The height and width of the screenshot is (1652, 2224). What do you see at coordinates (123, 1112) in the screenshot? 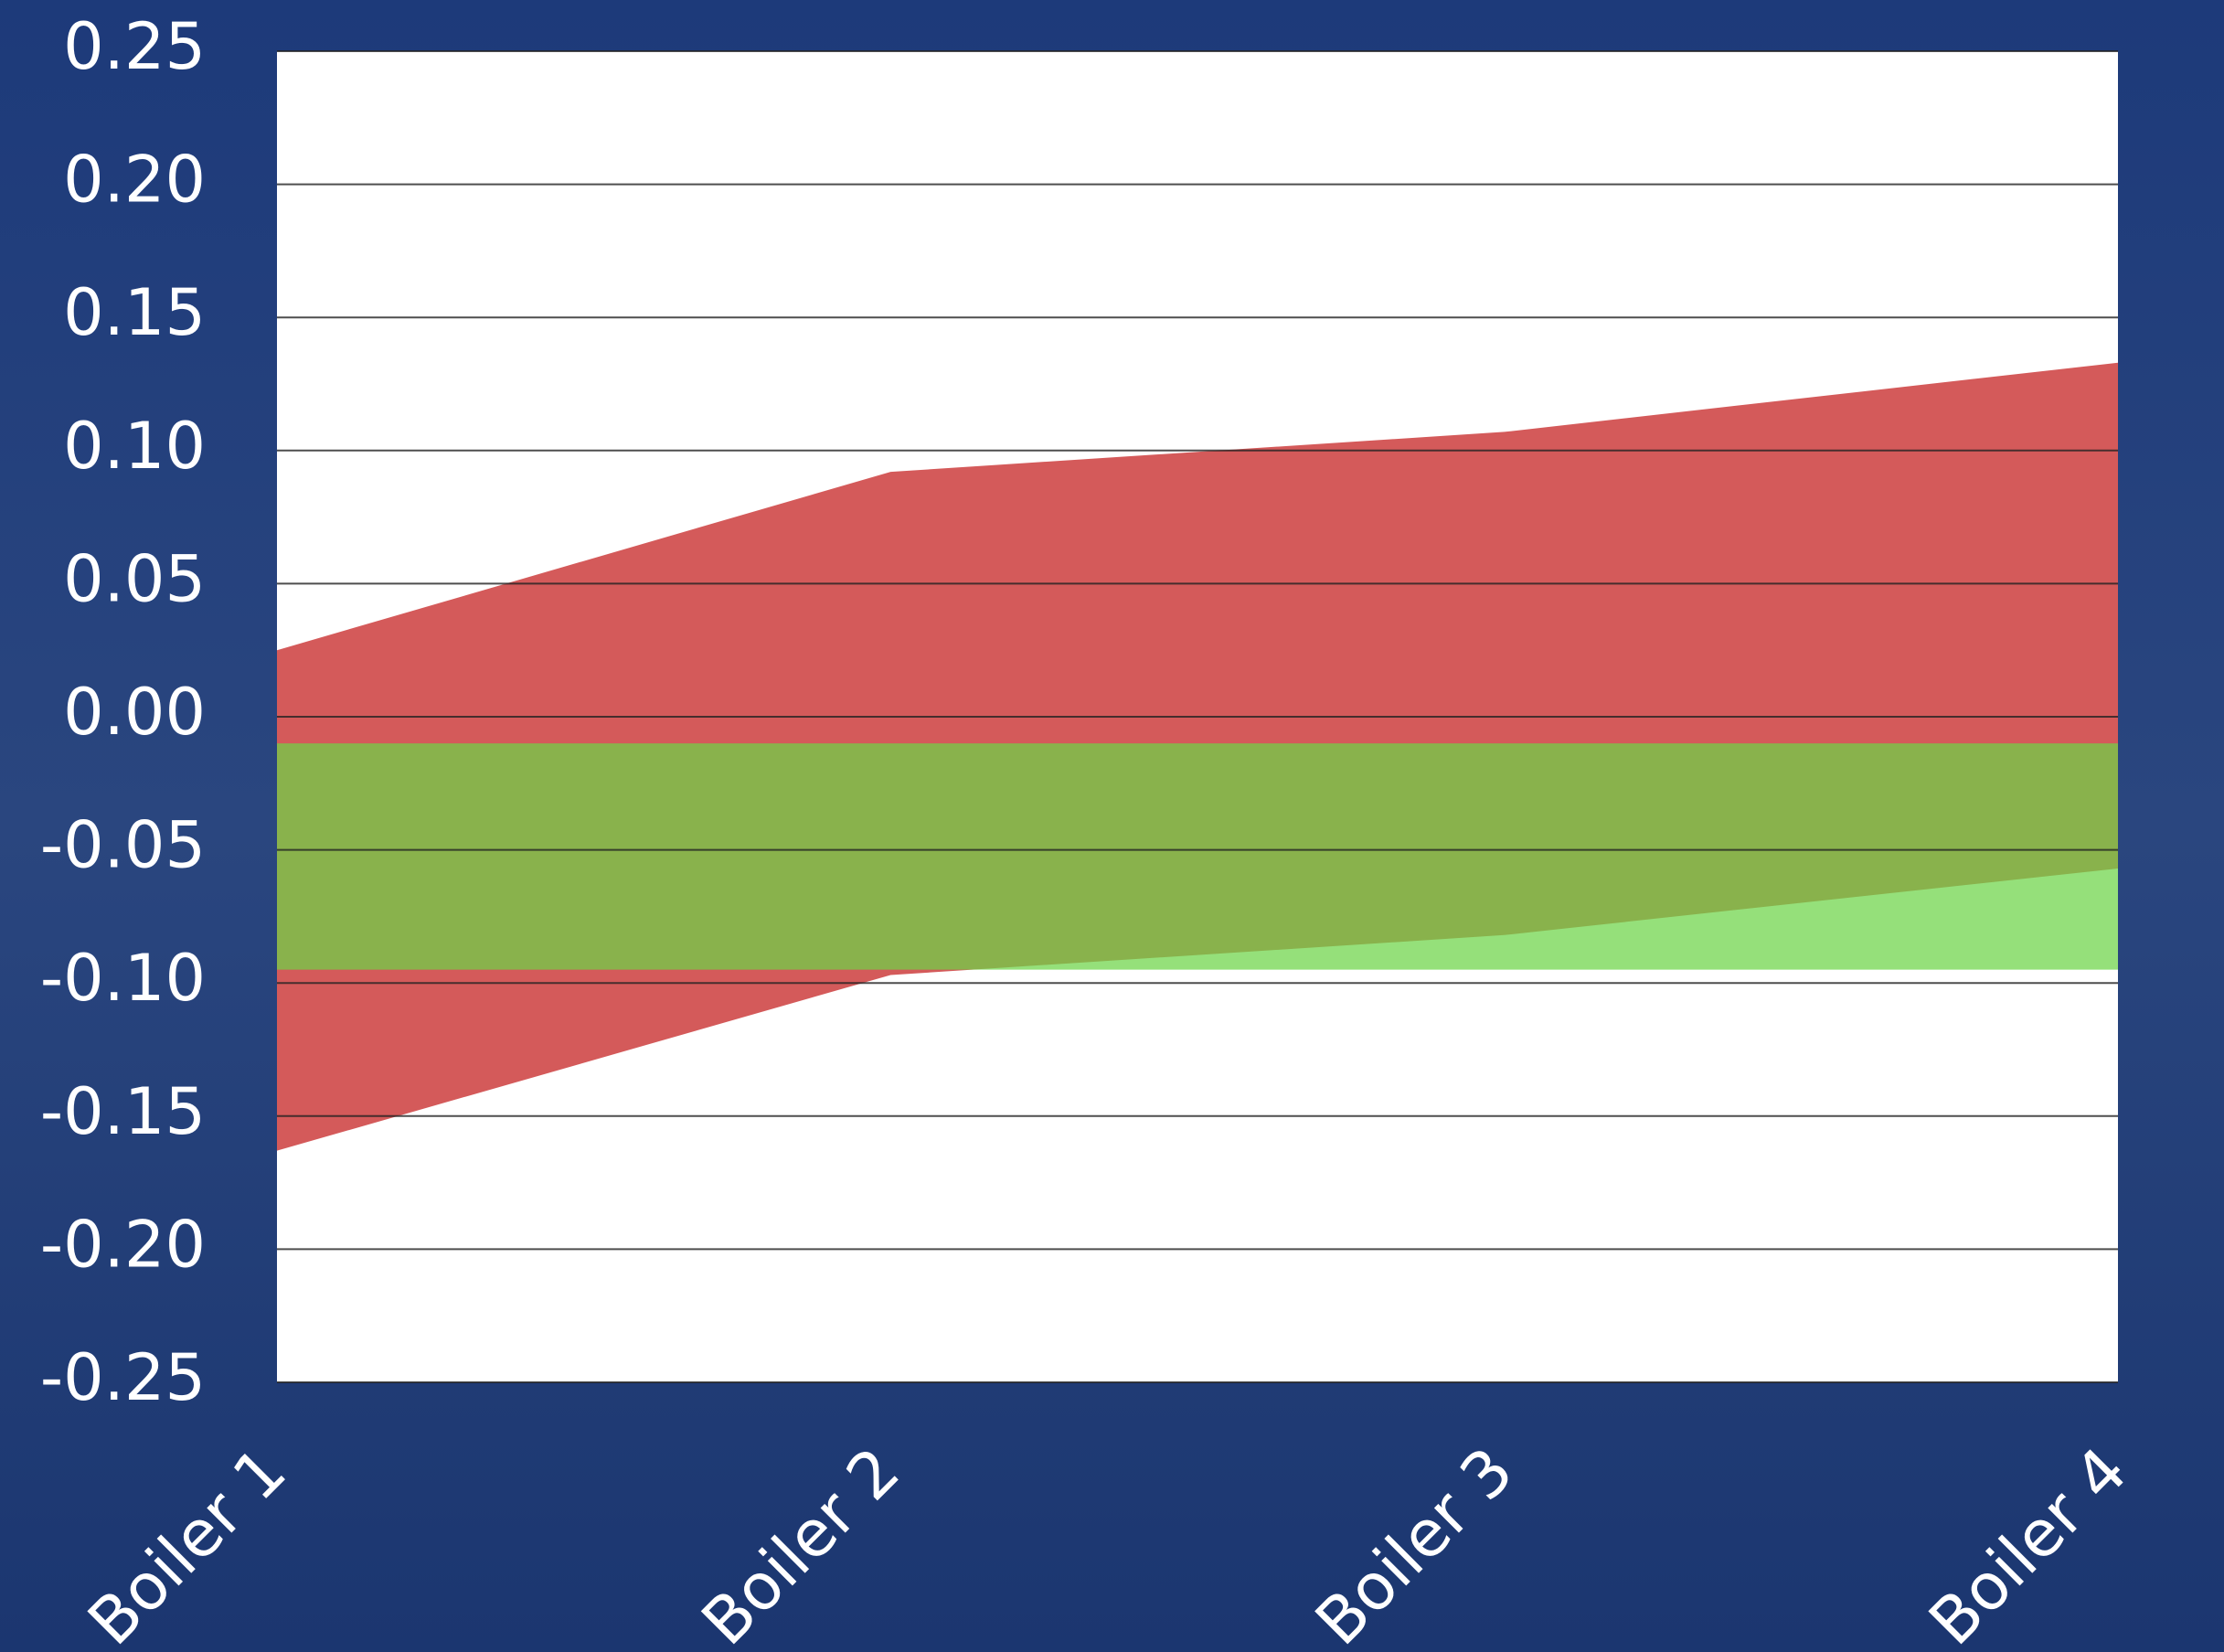
I see `y-tick-label: -0.15` at bounding box center [123, 1112].